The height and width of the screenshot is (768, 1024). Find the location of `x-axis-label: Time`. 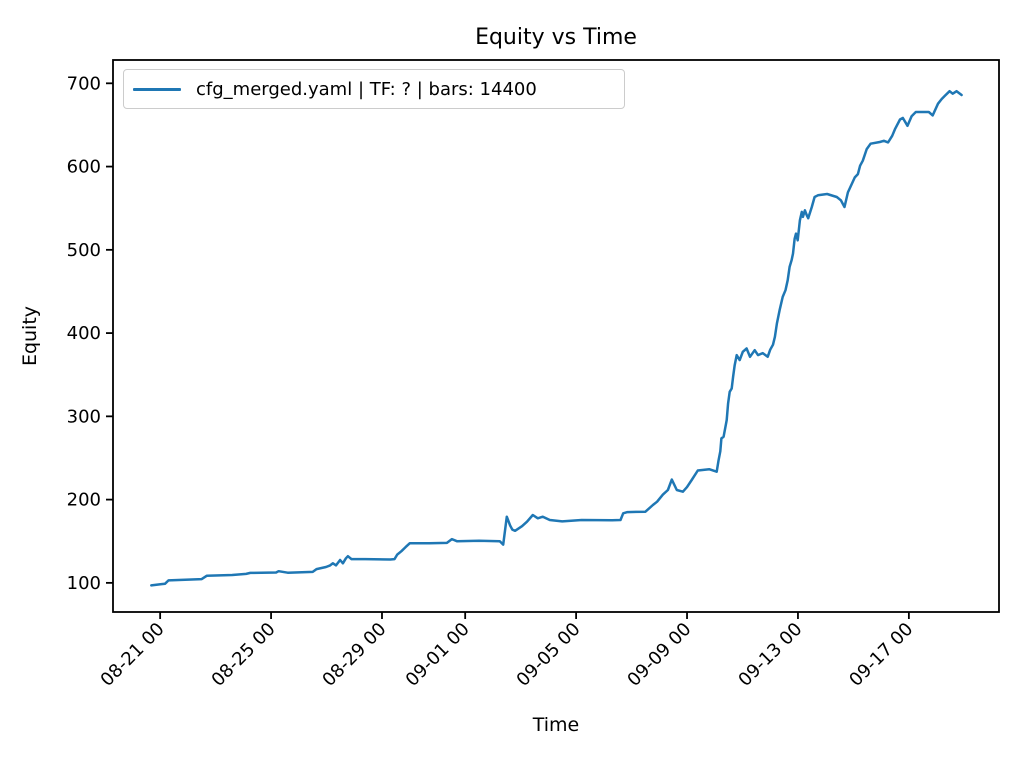

x-axis-label: Time is located at coordinates (556, 725).